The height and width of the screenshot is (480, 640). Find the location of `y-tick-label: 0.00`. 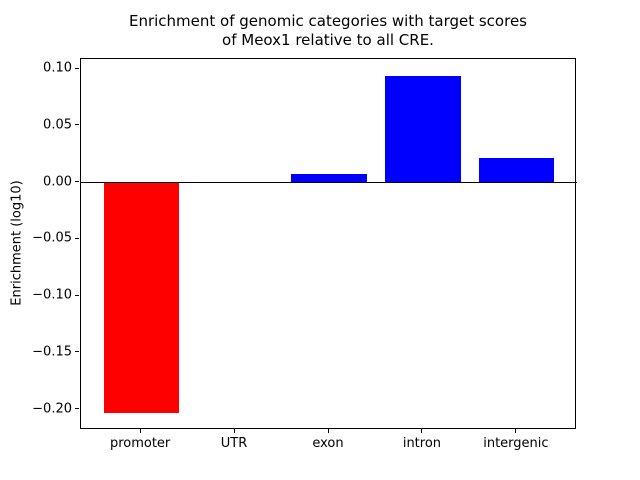

y-tick-label: 0.00 is located at coordinates (57, 182).